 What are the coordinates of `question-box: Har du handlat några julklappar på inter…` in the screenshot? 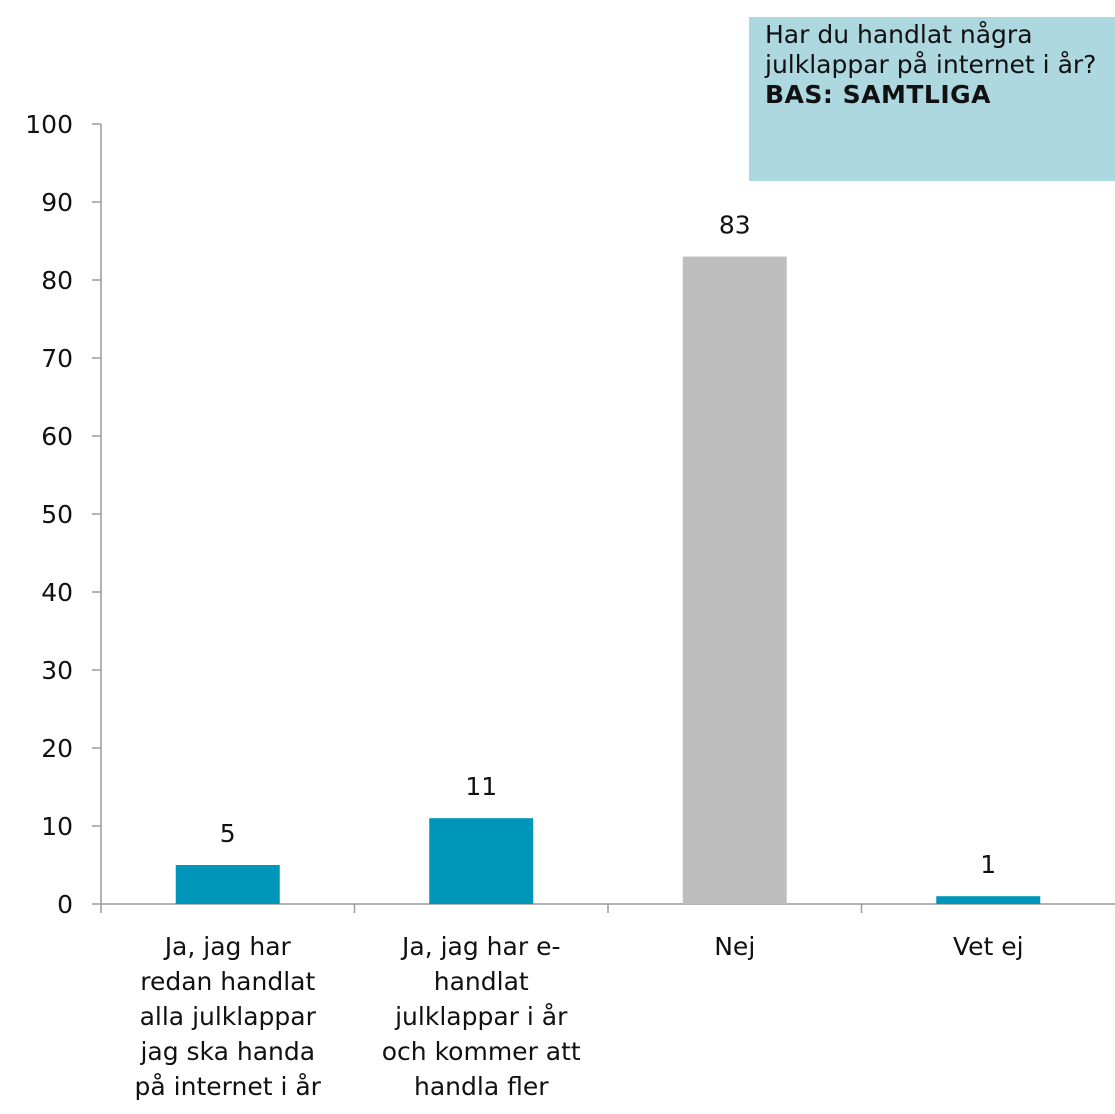 It's located at (932, 99).